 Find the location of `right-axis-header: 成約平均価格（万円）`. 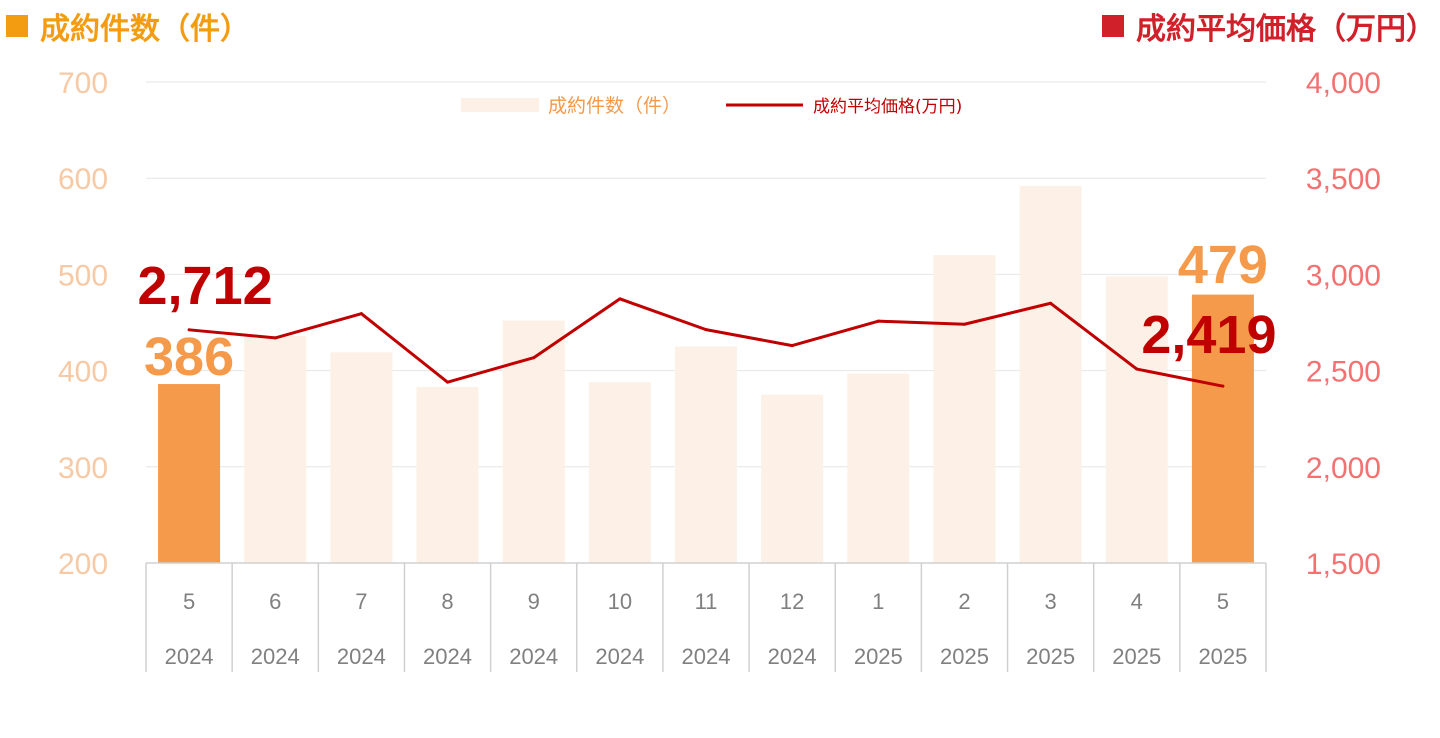

right-axis-header: 成約平均価格（万円） is located at coordinates (1269, 26).